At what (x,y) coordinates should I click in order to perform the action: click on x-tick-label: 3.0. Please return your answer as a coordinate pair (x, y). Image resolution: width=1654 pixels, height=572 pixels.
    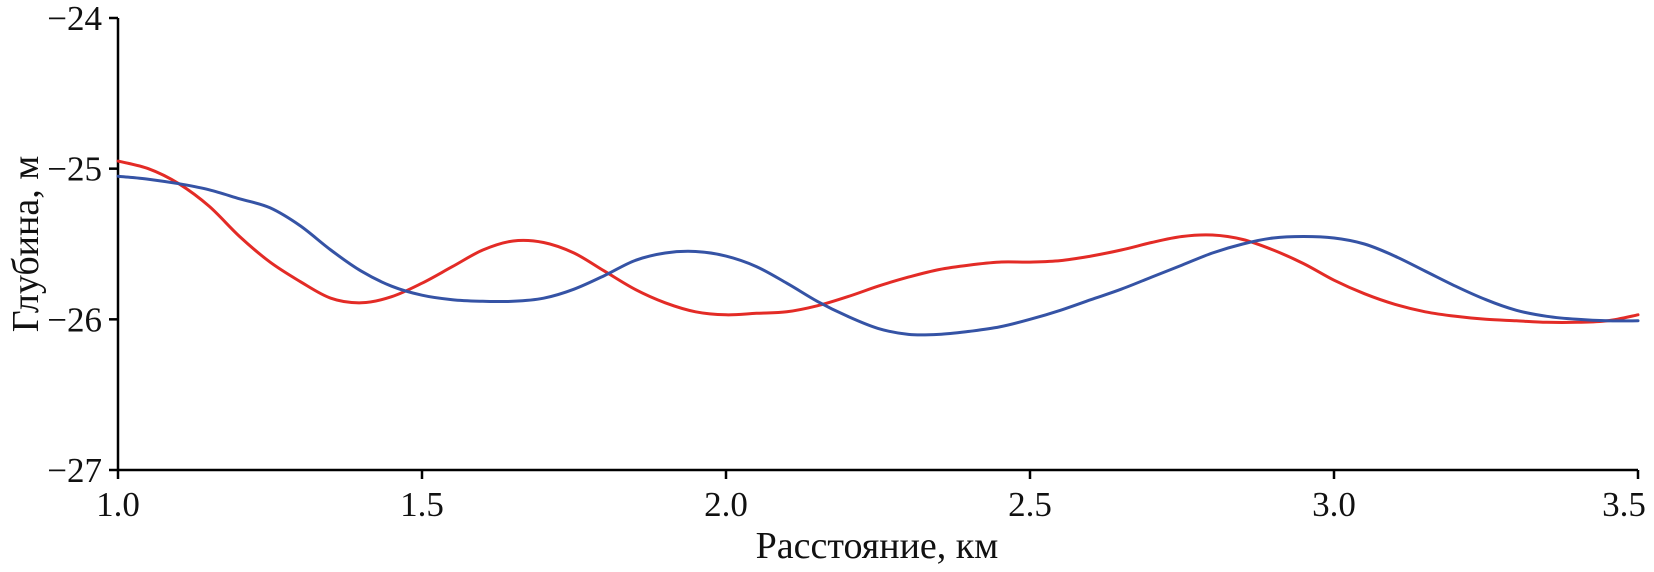
    Looking at the image, I should click on (1334, 504).